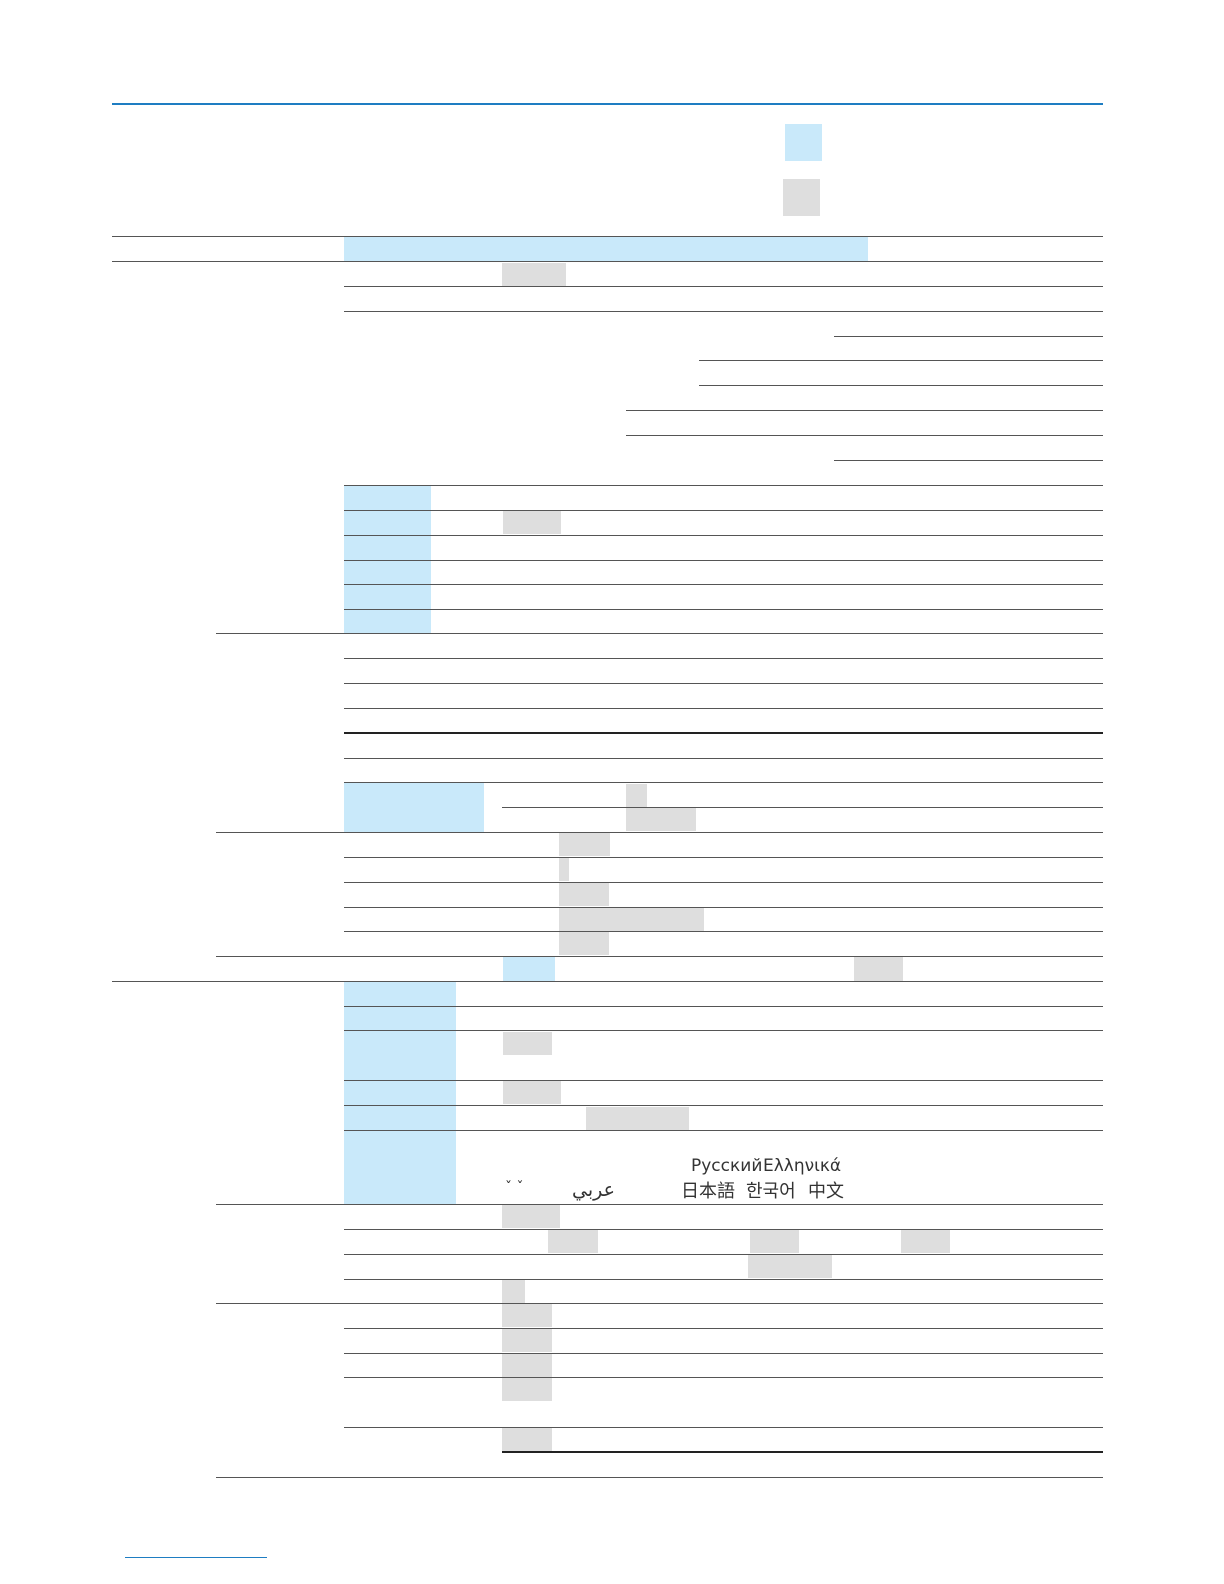  Describe the element at coordinates (607, 236) in the screenshot. I see `table-top-rule` at that location.